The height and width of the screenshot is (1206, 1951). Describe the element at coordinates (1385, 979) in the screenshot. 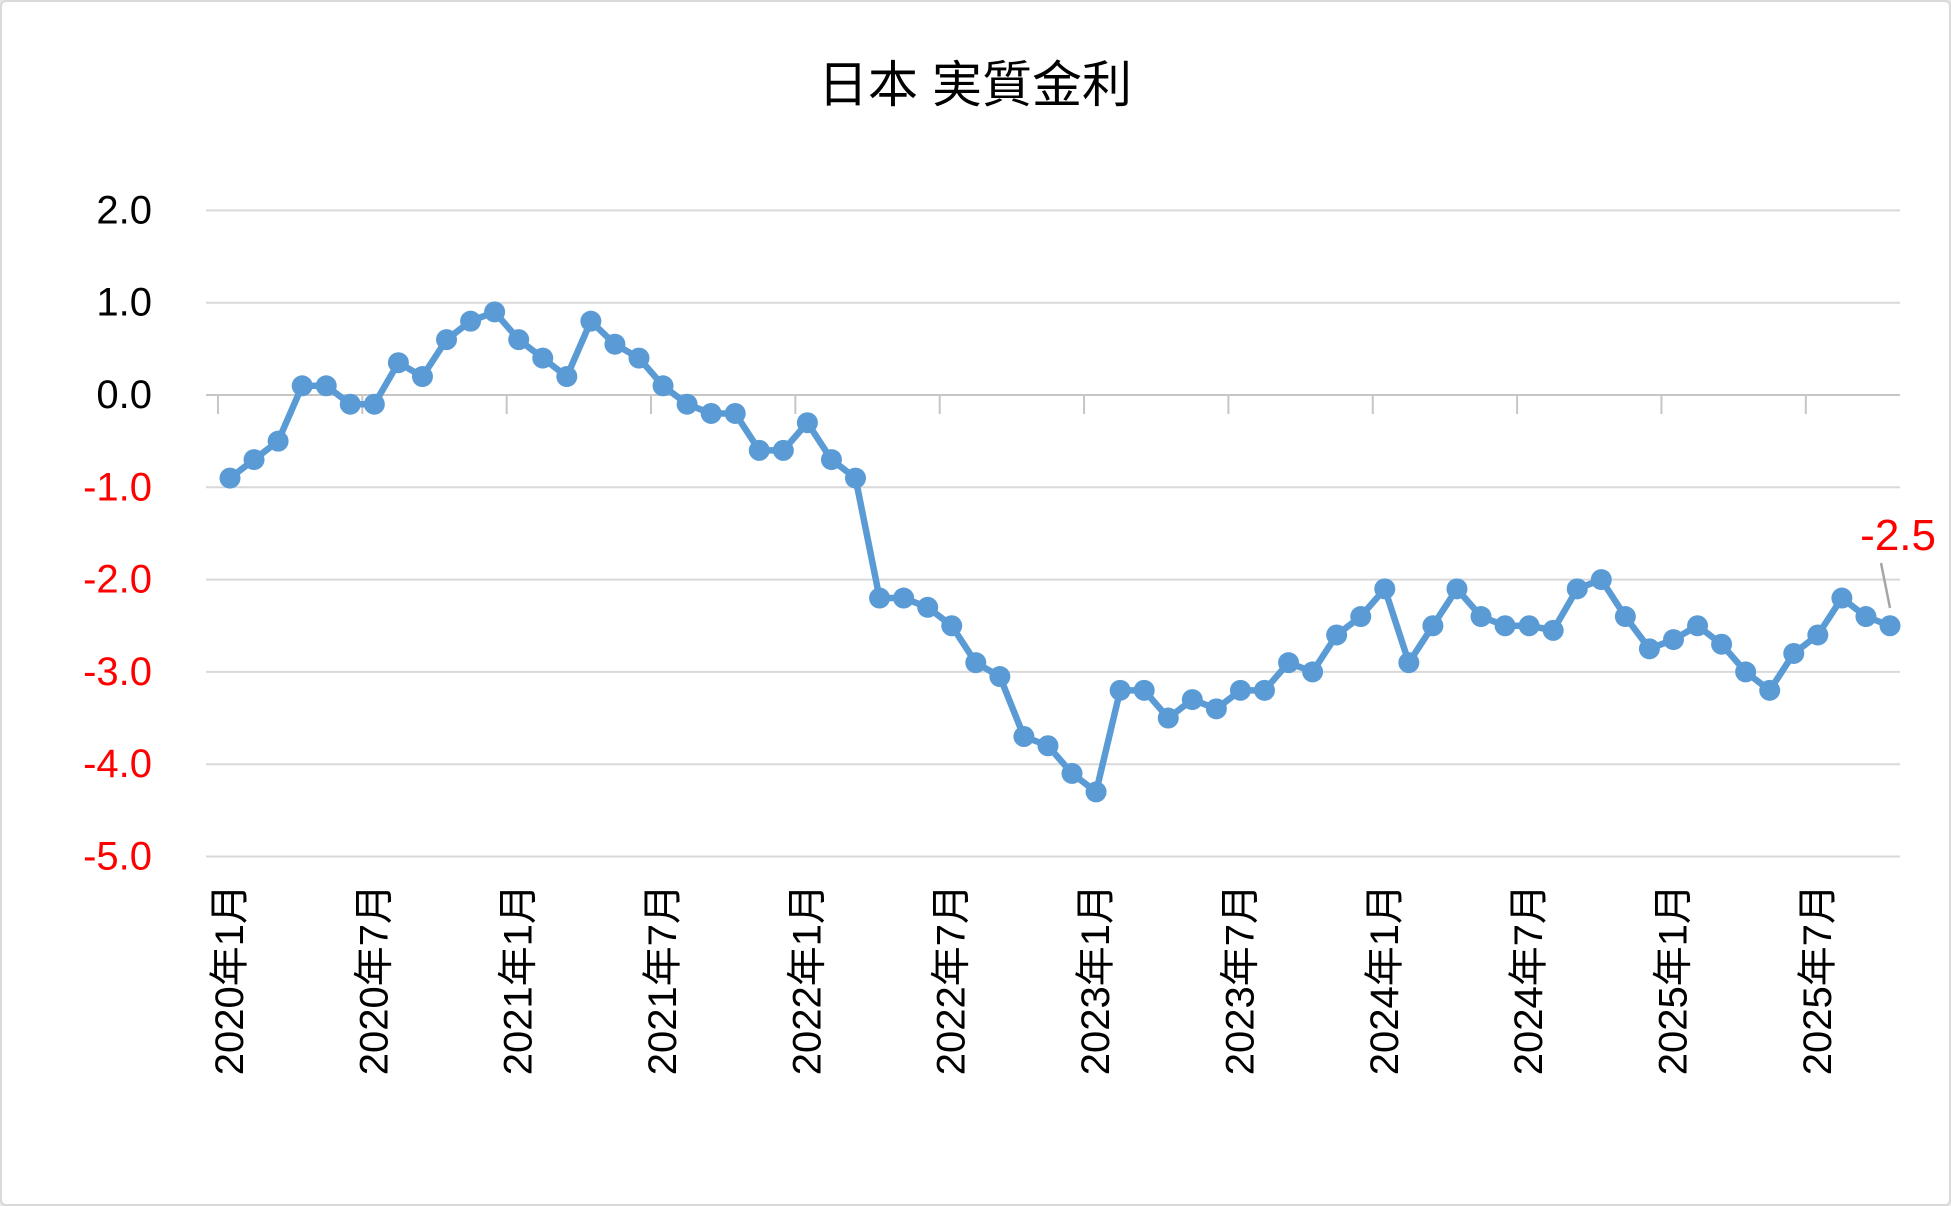

I see `x-axis-tick-label: 2024年1月` at that location.